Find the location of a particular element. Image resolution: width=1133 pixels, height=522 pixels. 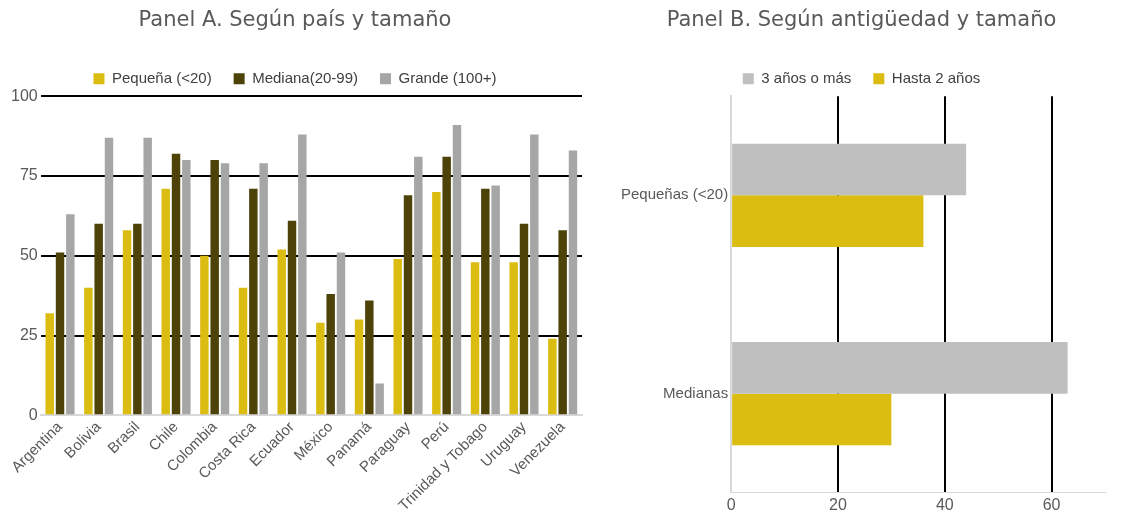

y-tick-label: 50 is located at coordinates (28, 255).